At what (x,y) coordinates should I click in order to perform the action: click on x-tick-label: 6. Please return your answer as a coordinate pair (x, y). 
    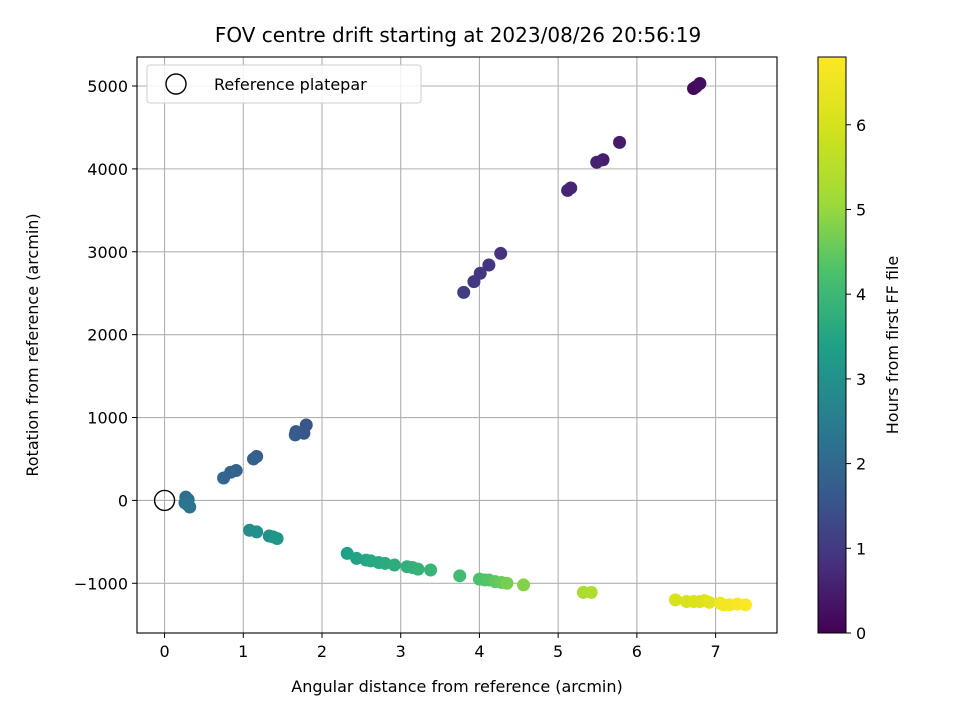
    Looking at the image, I should click on (637, 651).